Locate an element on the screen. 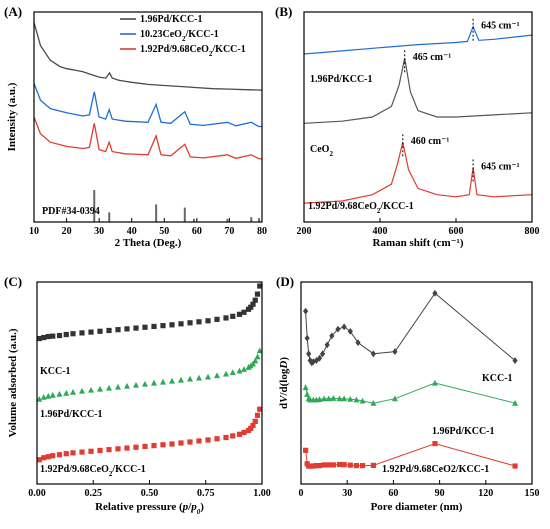 The height and width of the screenshot is (529, 550). x-tick-label: 600 is located at coordinates (456, 231).